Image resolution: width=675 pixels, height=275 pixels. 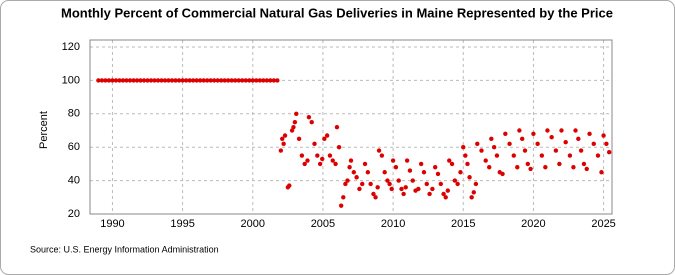 I want to click on y-tick-label: 100, so click(x=71, y=80).